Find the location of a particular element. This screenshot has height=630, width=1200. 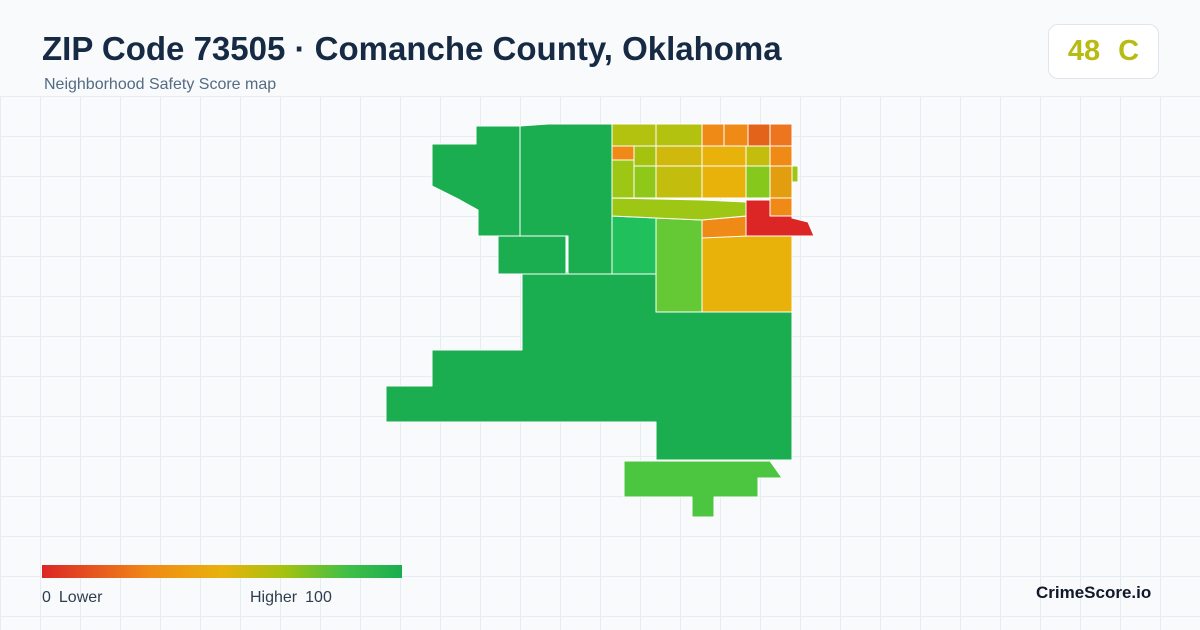

legend-max-value: 100 is located at coordinates (318, 597).